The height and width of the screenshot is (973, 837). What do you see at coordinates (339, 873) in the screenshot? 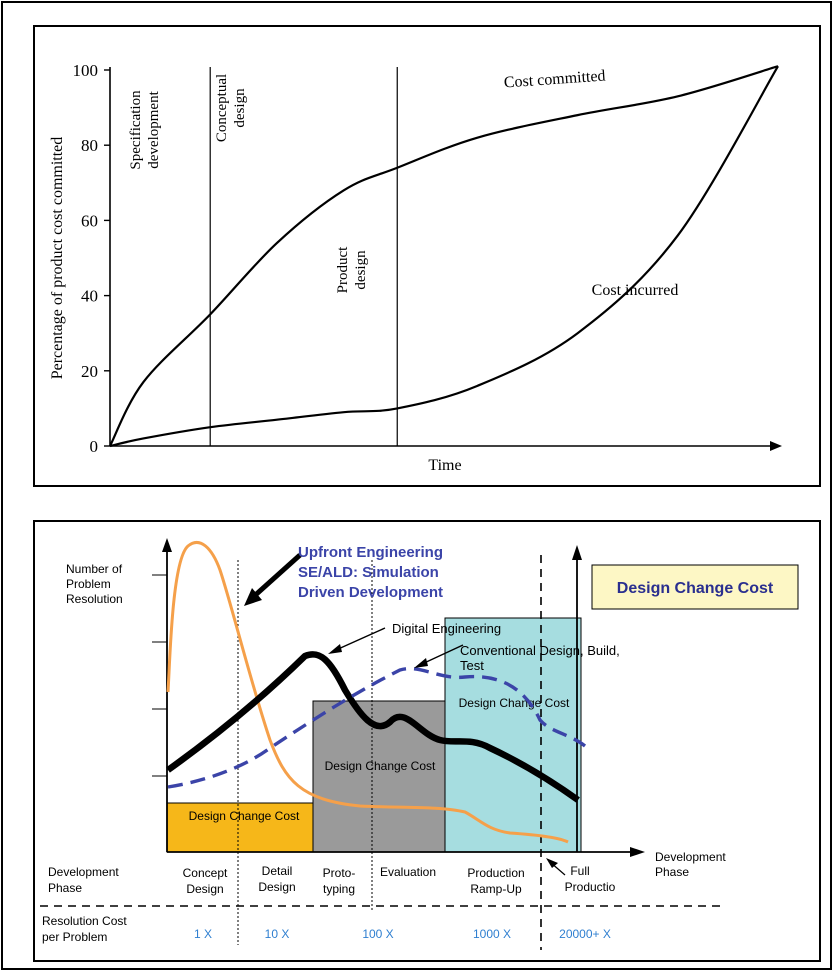
I see `phase-proto-1: Proto-` at bounding box center [339, 873].